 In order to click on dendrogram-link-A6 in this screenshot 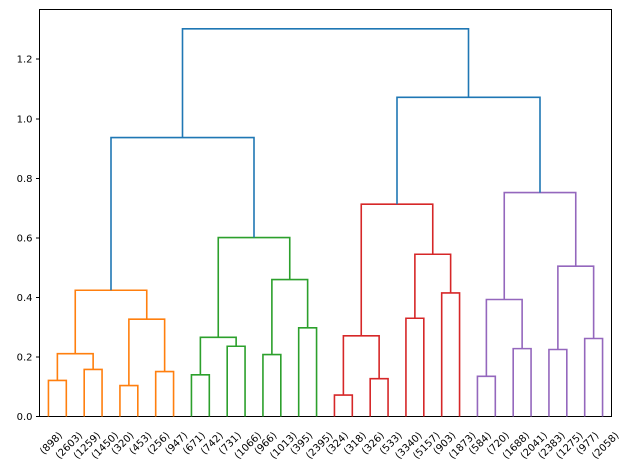, I will do `click(147, 352)`.